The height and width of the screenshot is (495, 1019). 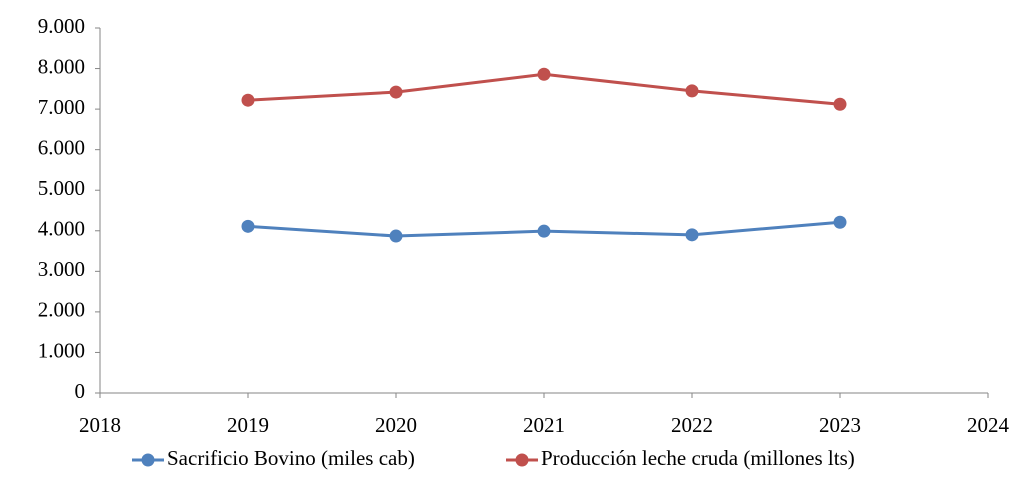 What do you see at coordinates (61, 310) in the screenshot?
I see `y-tick-label: 2.000` at bounding box center [61, 310].